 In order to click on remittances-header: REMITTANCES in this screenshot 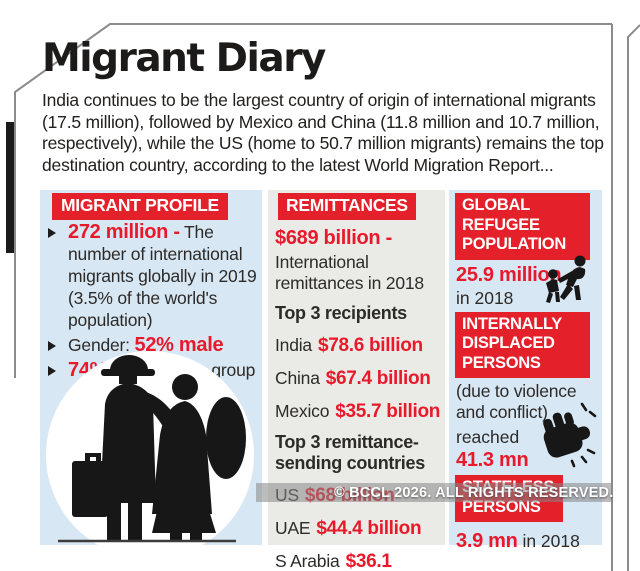, I will do `click(347, 206)`.